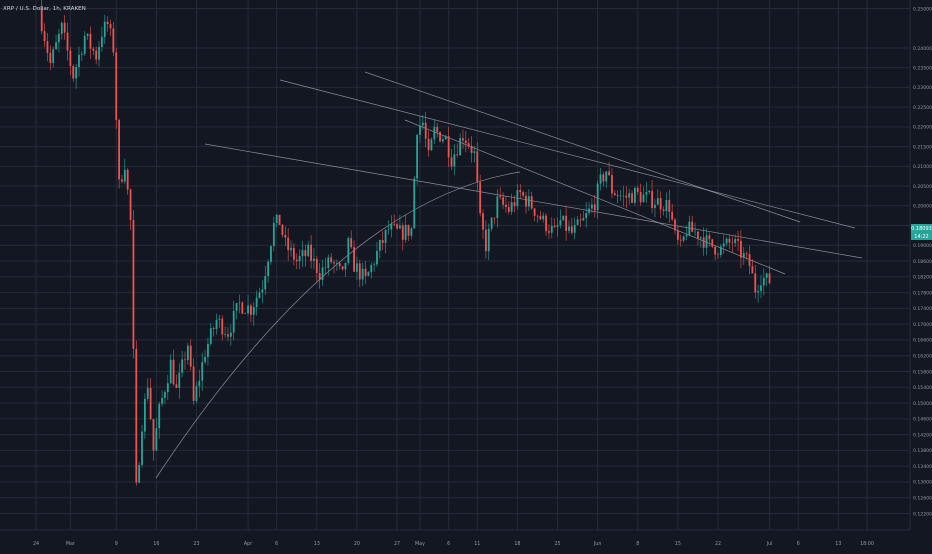 This screenshot has width=932, height=554. What do you see at coordinates (922, 420) in the screenshot?
I see `price-axis-label: 0.14600` at bounding box center [922, 420].